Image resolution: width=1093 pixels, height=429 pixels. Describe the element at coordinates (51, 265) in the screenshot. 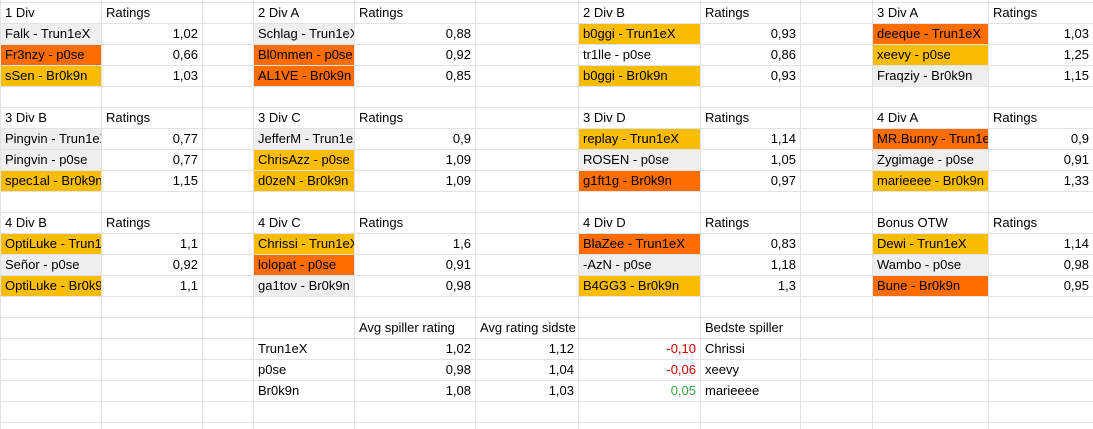

I see `player-name: Señor - p0se` at that location.